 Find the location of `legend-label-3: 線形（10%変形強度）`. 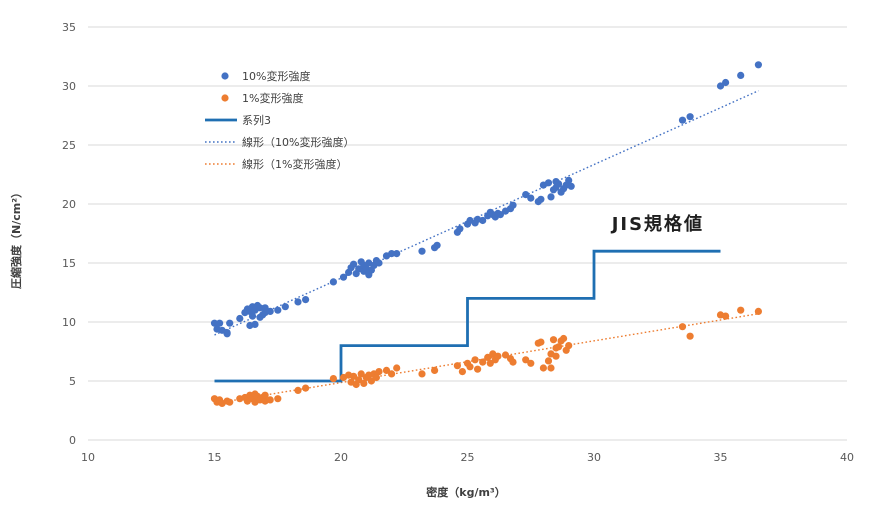

legend-label-3: 線形（10%変形強度） is located at coordinates (298, 142).